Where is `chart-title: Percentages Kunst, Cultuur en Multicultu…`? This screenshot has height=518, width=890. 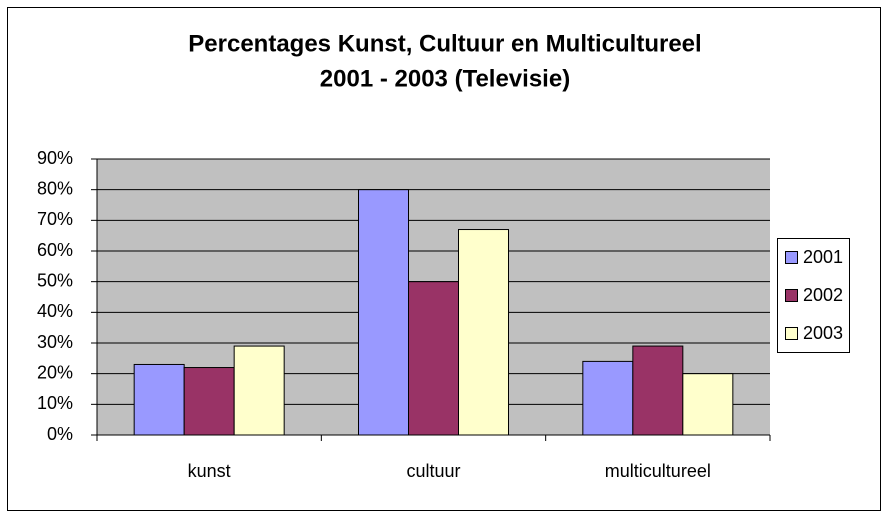 chart-title: Percentages Kunst, Cultuur en Multicultu… is located at coordinates (444, 43).